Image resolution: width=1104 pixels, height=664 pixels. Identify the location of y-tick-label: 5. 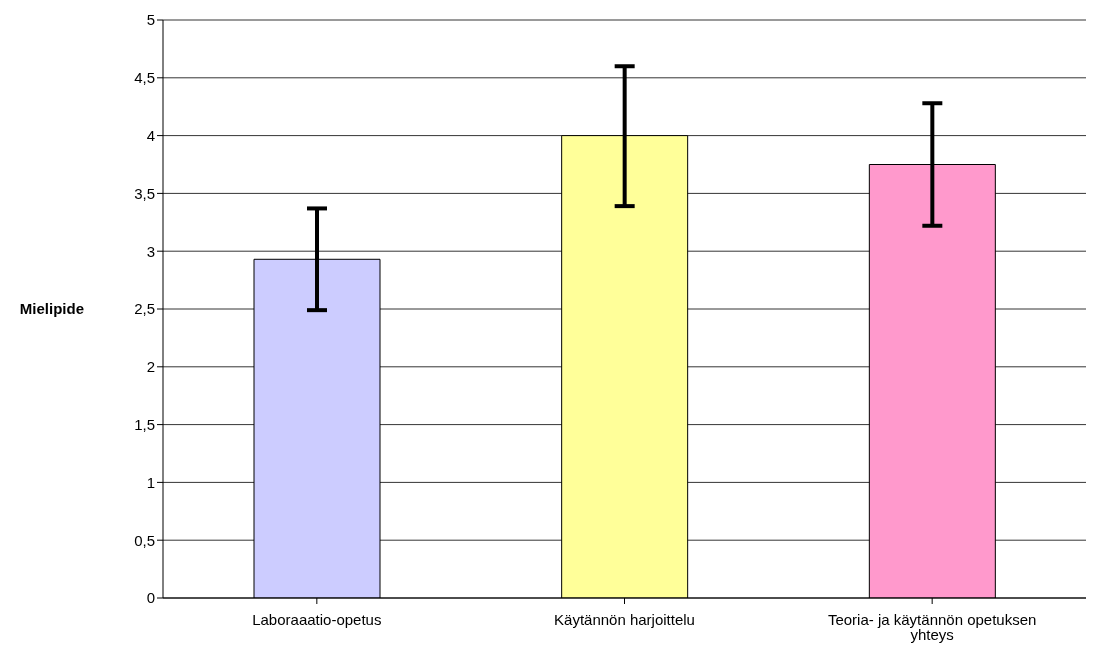
(150, 20).